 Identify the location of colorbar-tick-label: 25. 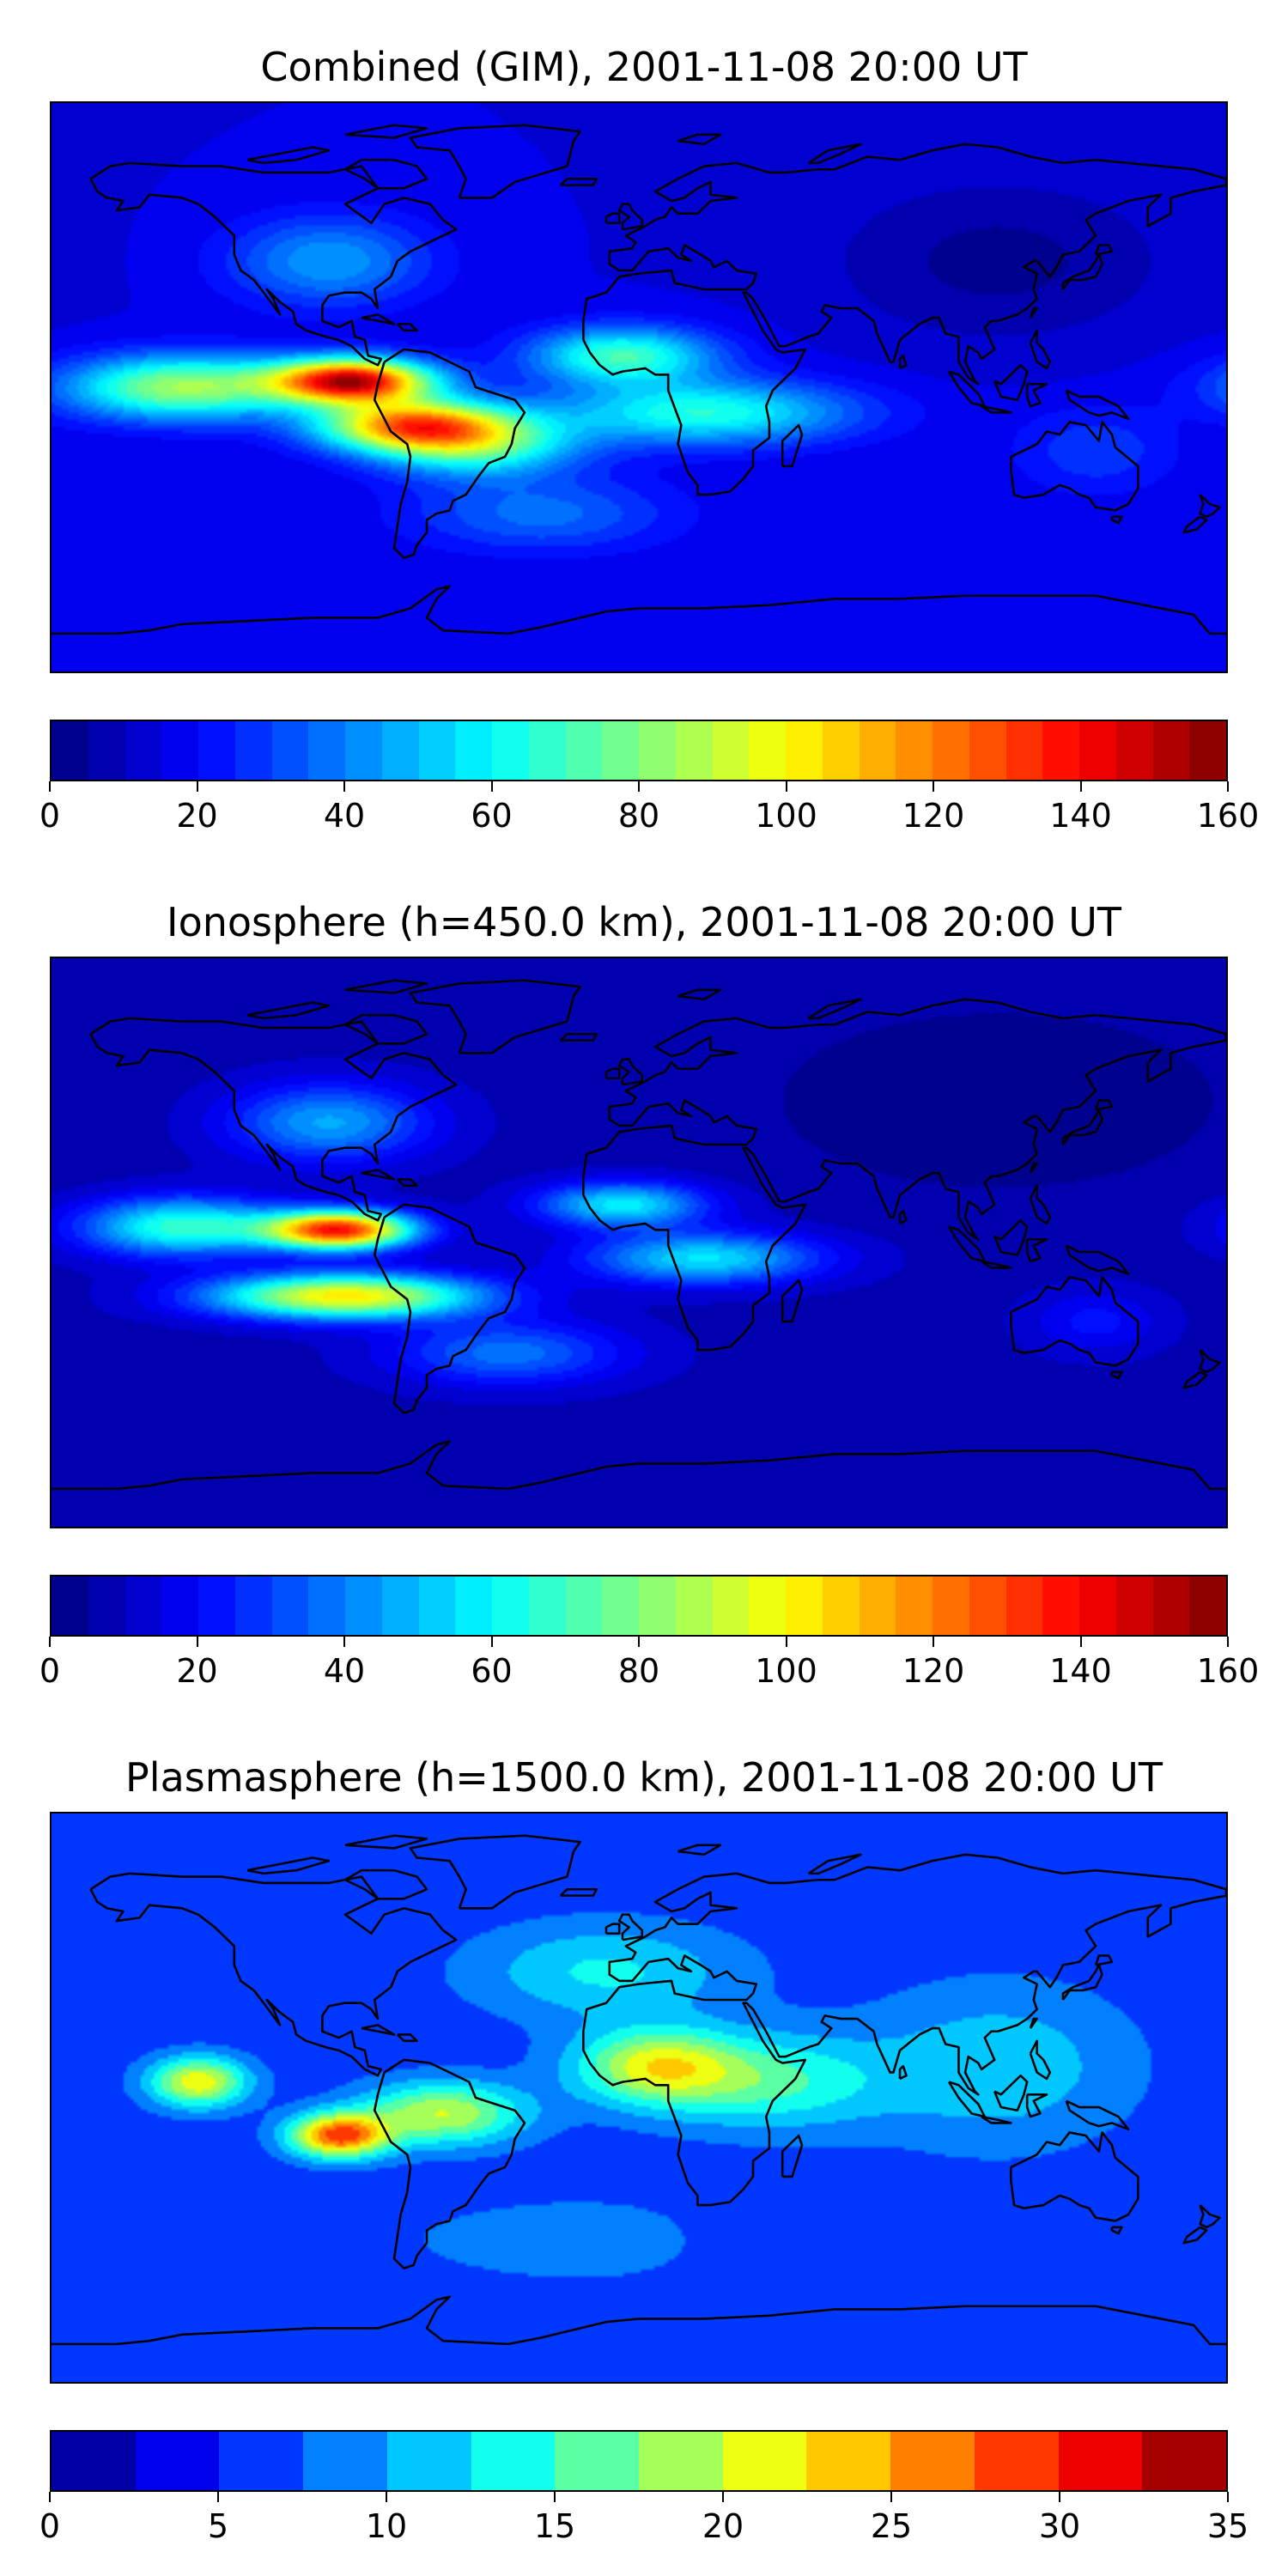
(892, 2526).